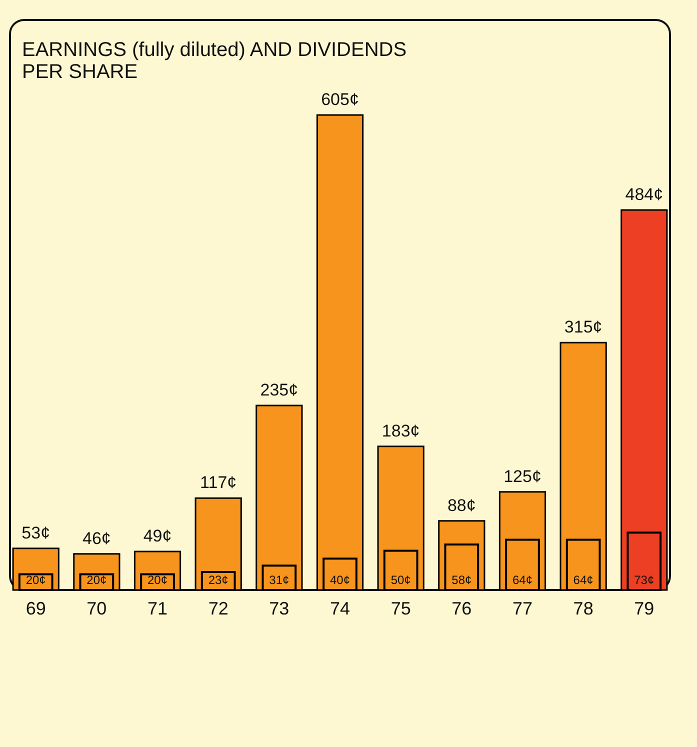 Image resolution: width=697 pixels, height=747 pixels. What do you see at coordinates (218, 482) in the screenshot?
I see `data-label: 117¢` at bounding box center [218, 482].